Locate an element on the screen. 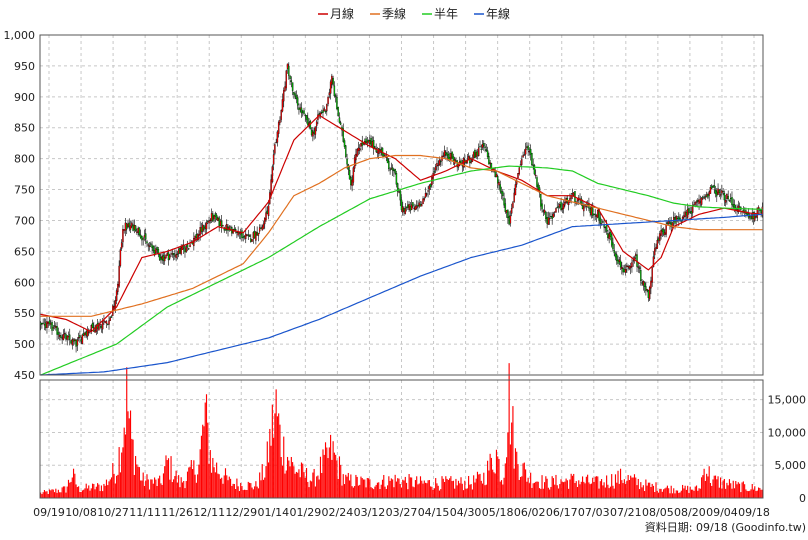 This screenshot has width=808, height=540. date-tick-label: 01/14 is located at coordinates (273, 512).